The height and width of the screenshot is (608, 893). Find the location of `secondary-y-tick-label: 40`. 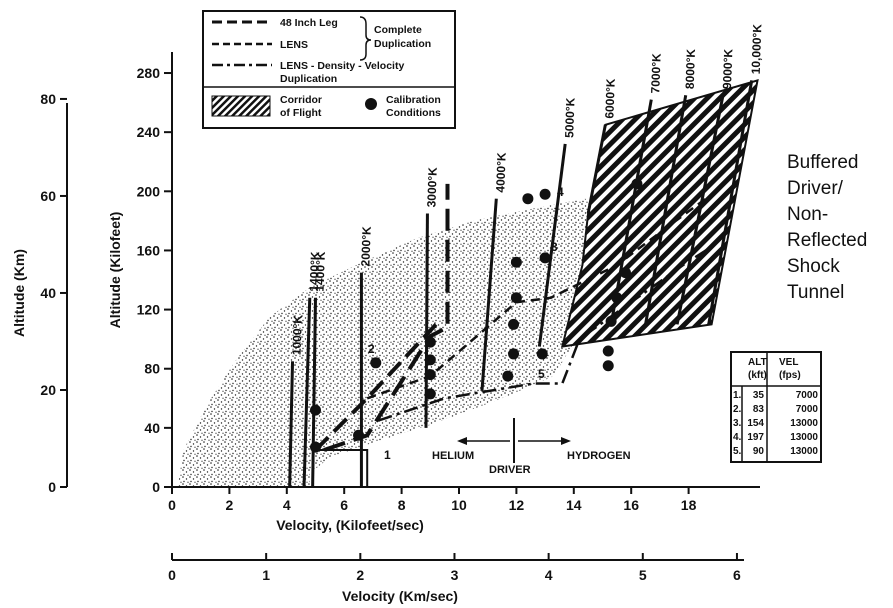

secondary-y-tick-label: 40 is located at coordinates (48, 293).